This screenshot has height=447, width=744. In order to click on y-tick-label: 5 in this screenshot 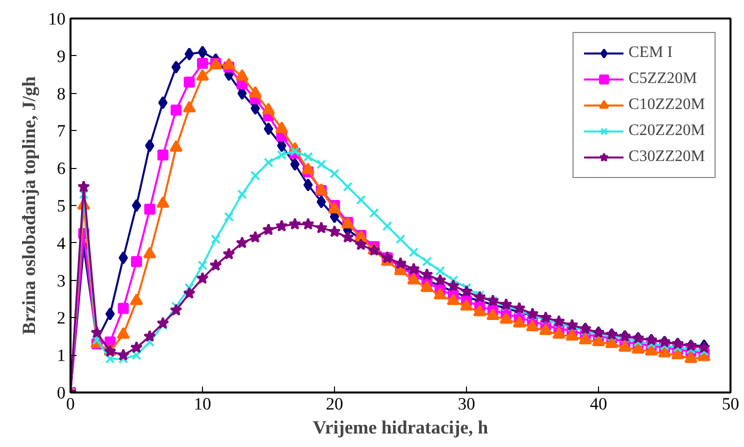, I will do `click(61, 206)`.